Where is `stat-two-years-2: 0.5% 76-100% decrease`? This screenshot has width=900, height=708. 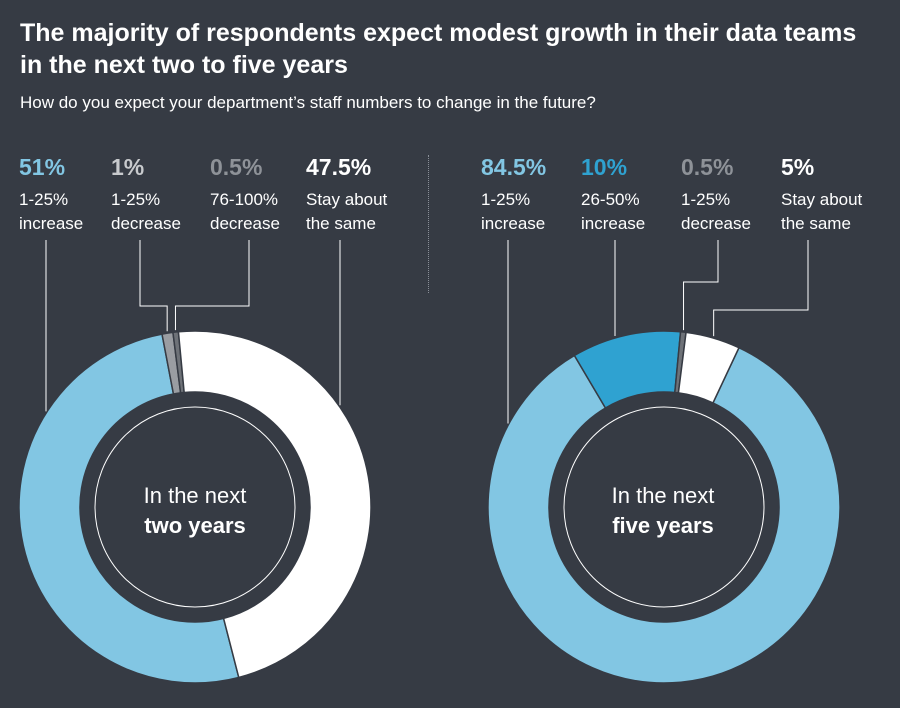 stat-two-years-2: 0.5% 76-100% decrease is located at coordinates (245, 194).